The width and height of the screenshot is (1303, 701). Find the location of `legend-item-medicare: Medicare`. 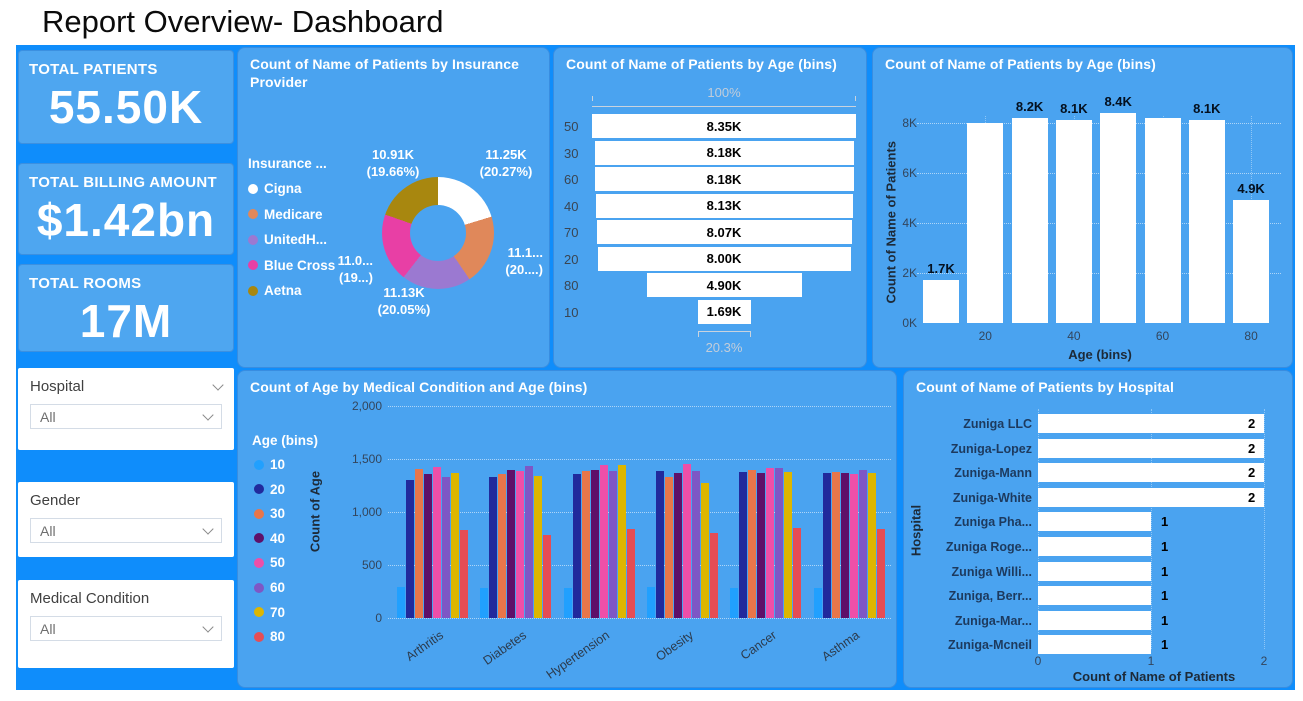

legend-item-medicare: Medicare is located at coordinates (285, 214).